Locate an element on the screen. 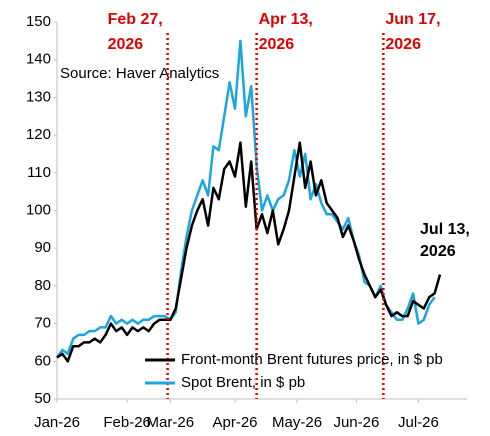 This screenshot has width=490, height=436. y-tick-label: 150 is located at coordinates (38, 21).